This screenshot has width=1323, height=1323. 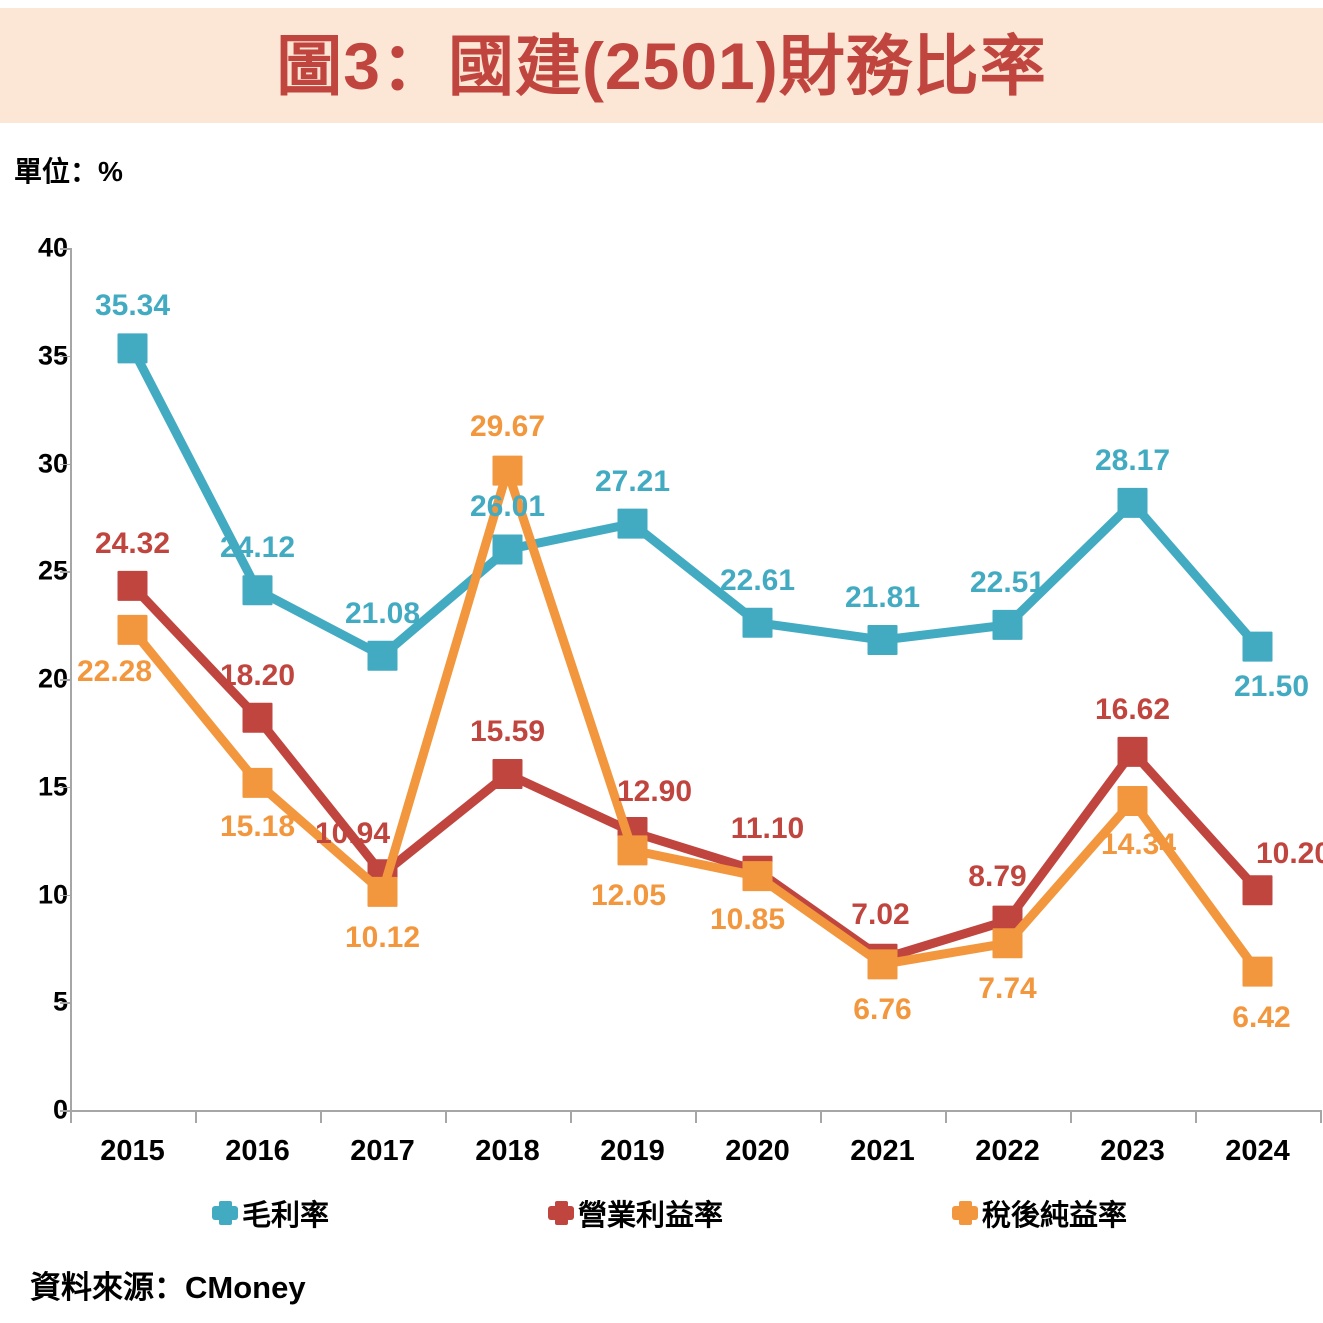 I want to click on x-axis-tick-label: 2017, so click(x=382, y=1151).